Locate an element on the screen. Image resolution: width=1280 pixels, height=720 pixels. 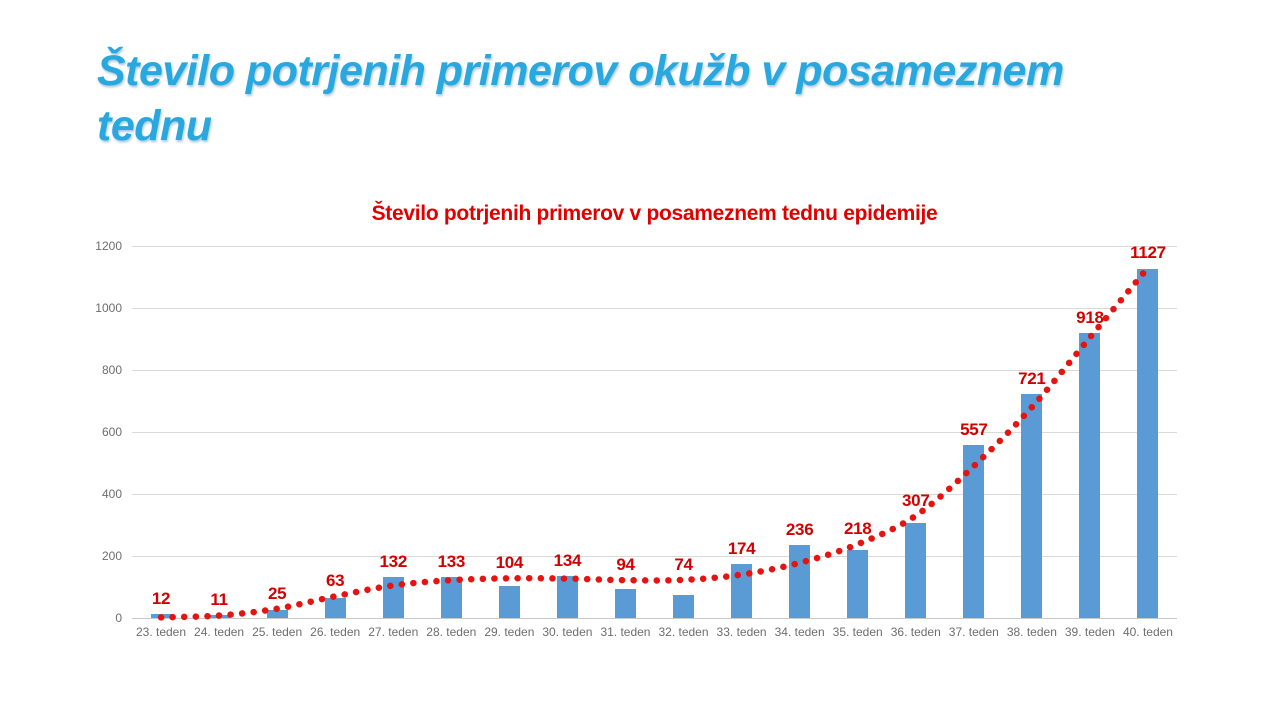
x-tick-label: 31. teden is located at coordinates (625, 632).